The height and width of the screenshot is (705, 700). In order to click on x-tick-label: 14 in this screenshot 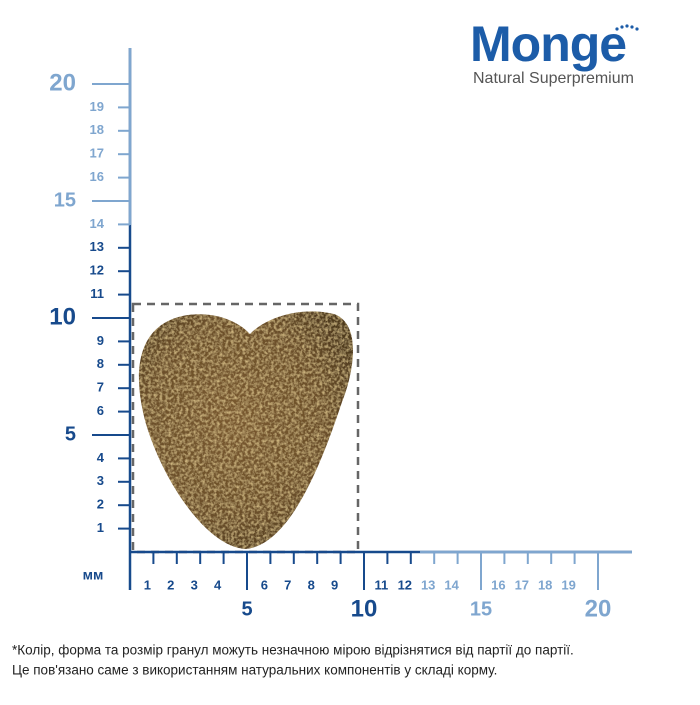, I will do `click(451, 584)`.